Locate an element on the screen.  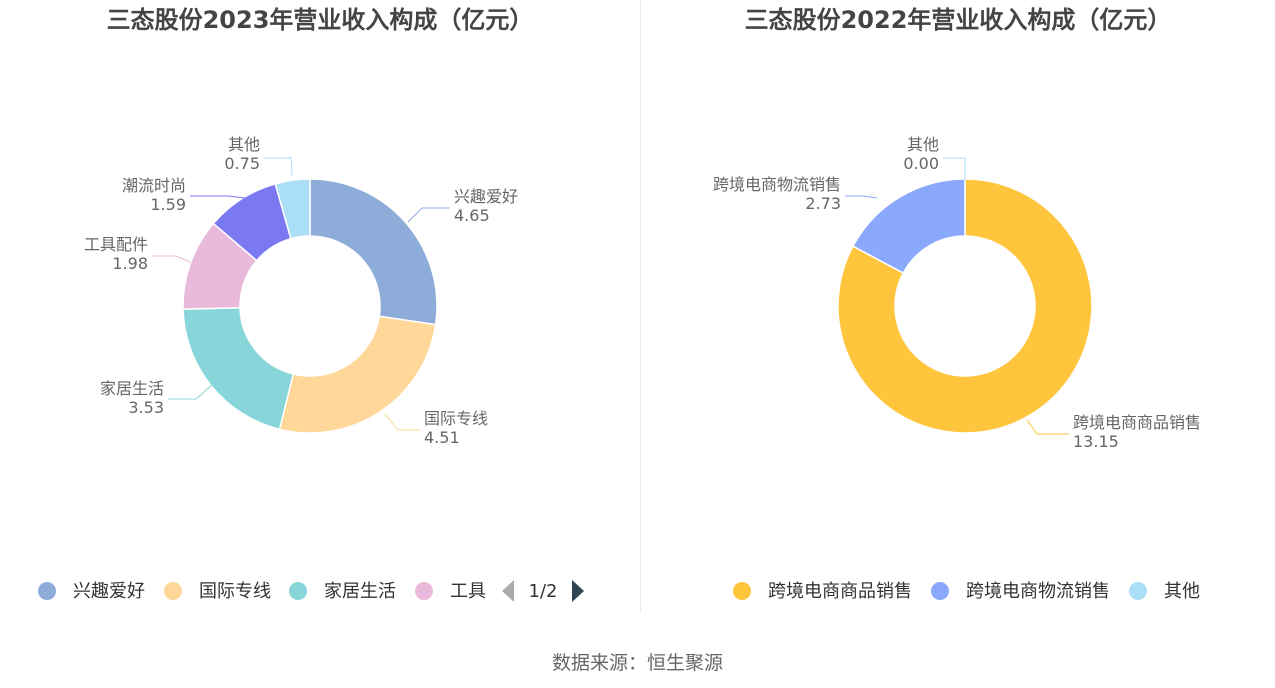
slice-label-value: 1.98 is located at coordinates (130, 263).